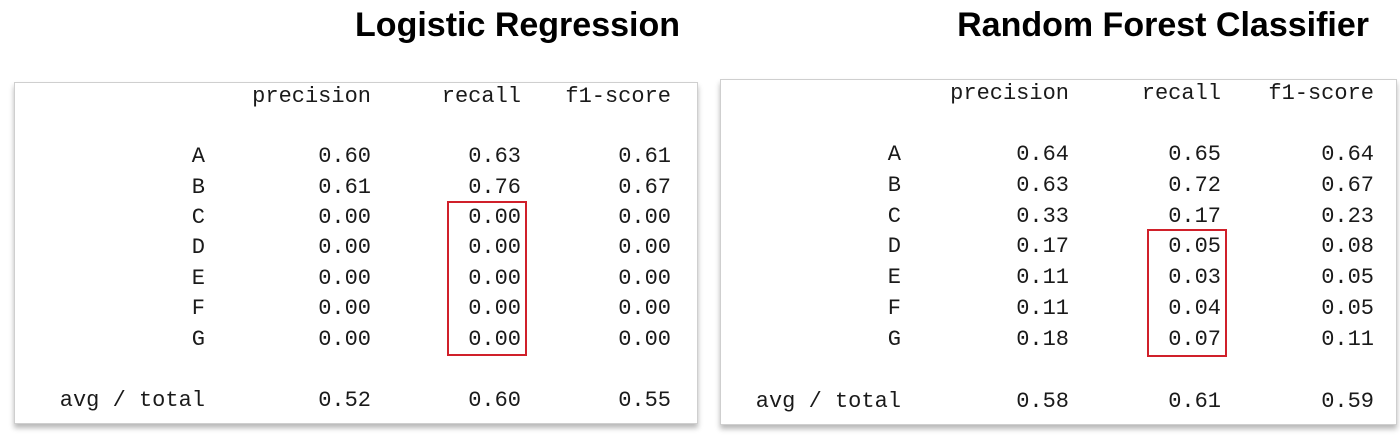 The image size is (1400, 441). What do you see at coordinates (1194, 185) in the screenshot?
I see `recall-value: 0.72` at bounding box center [1194, 185].